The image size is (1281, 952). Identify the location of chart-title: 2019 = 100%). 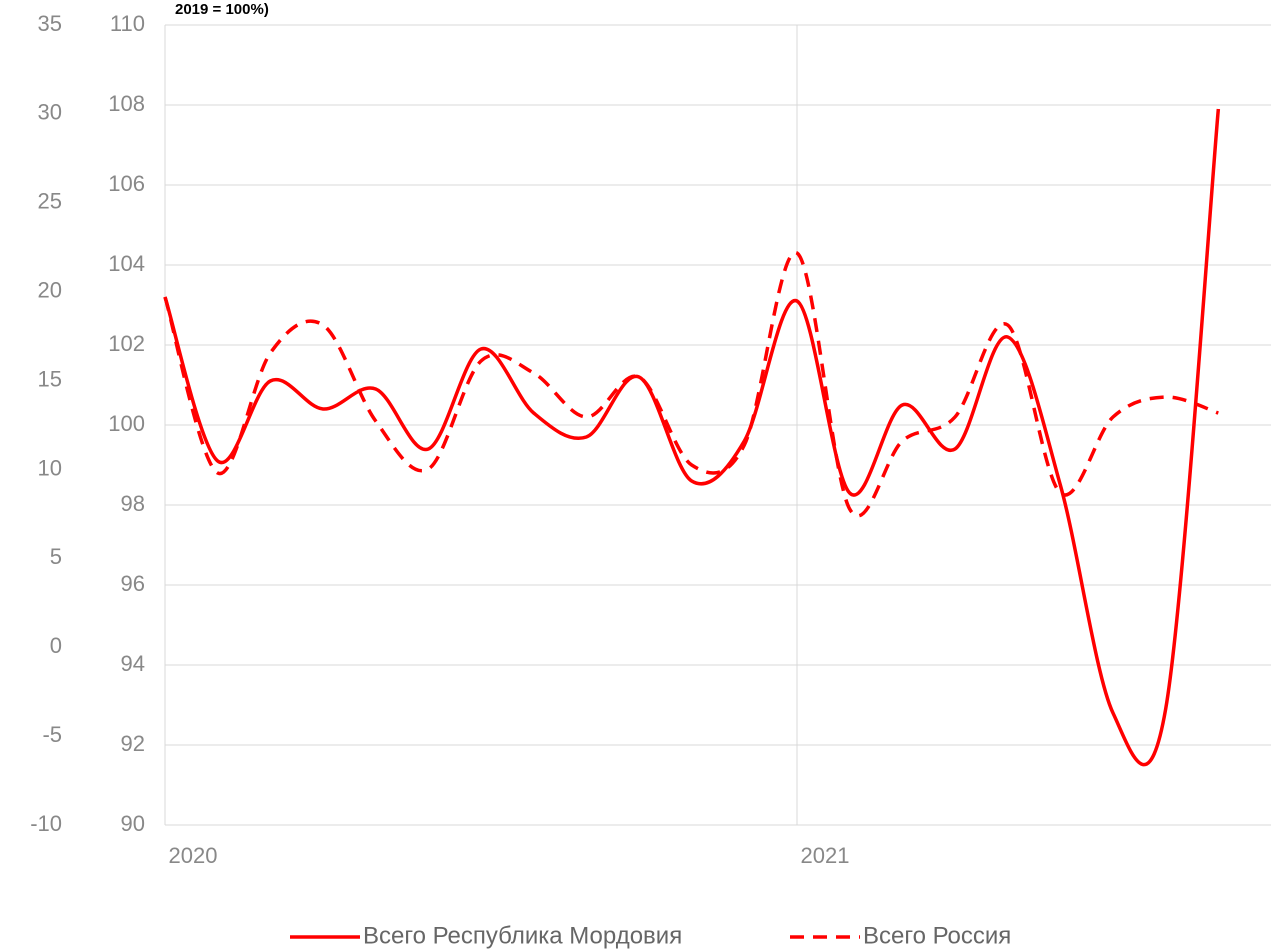
(222, 9).